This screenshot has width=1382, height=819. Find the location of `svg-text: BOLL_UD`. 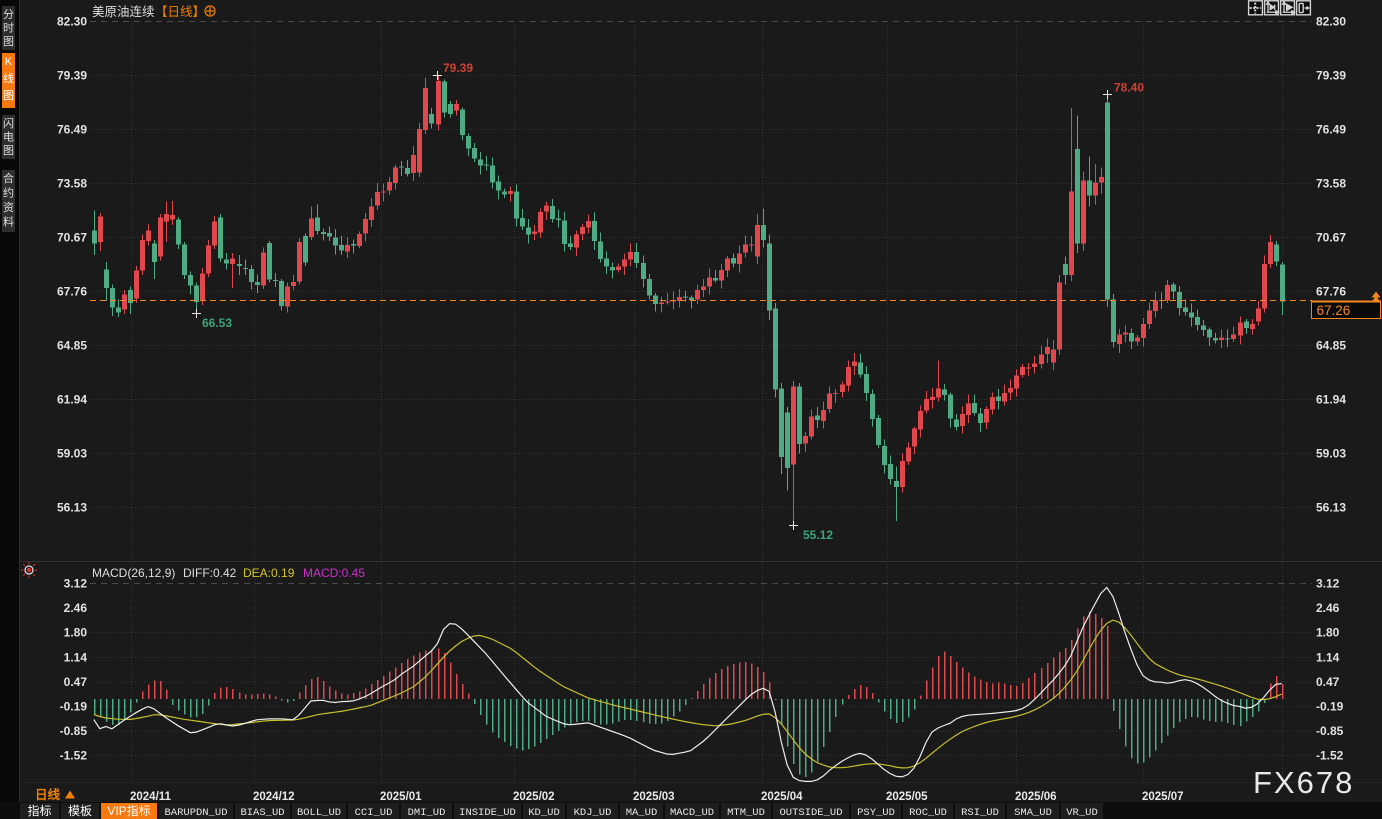

svg-text: BOLL_UD is located at coordinates (319, 813).